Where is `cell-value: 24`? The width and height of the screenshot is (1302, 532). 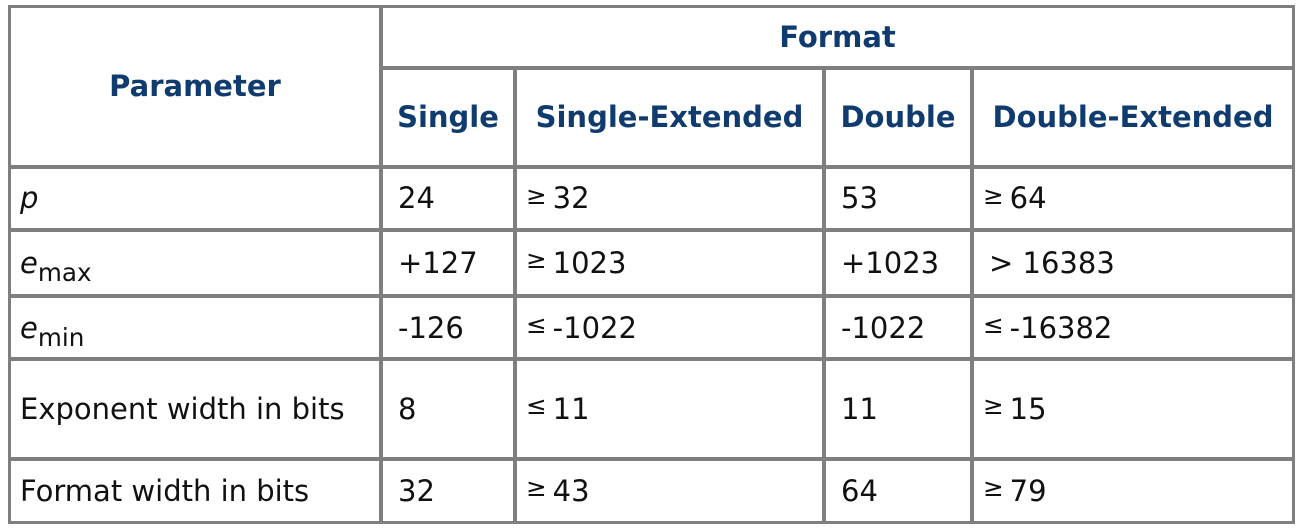
cell-value: 24 is located at coordinates (416, 198).